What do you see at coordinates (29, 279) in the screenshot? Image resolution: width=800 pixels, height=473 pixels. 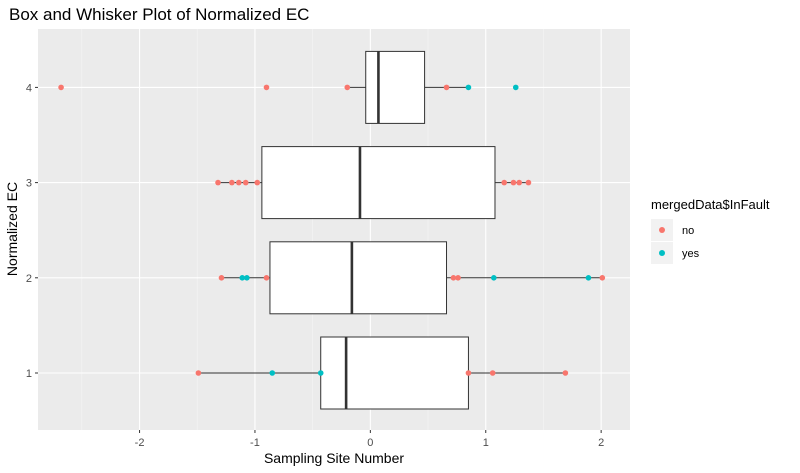 I see `y-tick-label: 2` at bounding box center [29, 279].